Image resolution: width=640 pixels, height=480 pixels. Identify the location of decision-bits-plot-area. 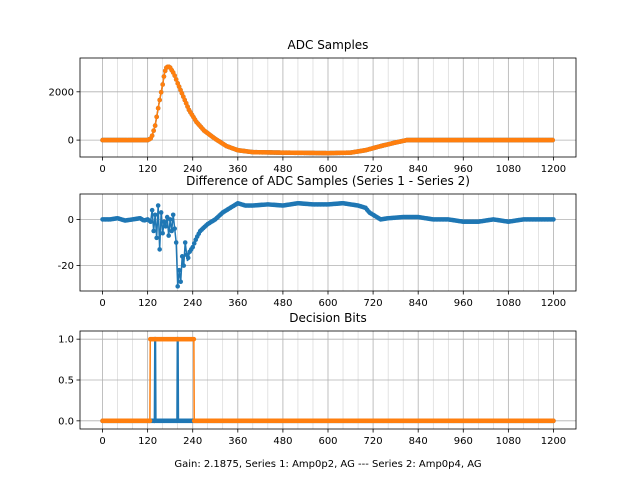
(328, 380).